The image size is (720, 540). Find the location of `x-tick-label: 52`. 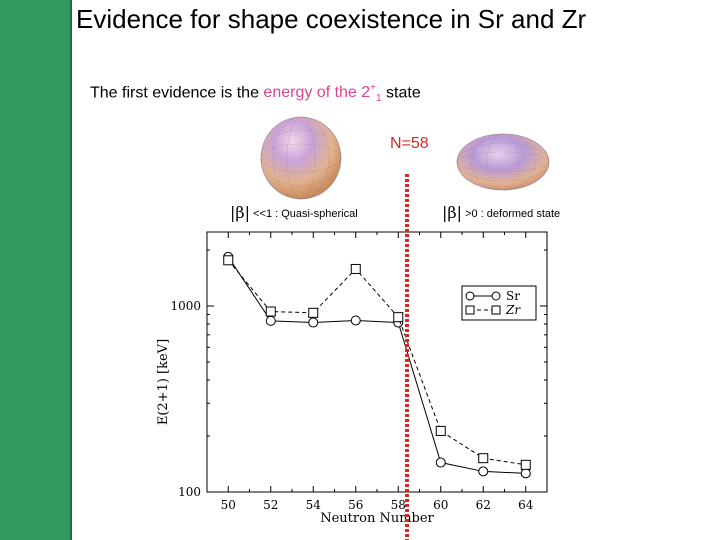

x-tick-label: 52 is located at coordinates (270, 505).